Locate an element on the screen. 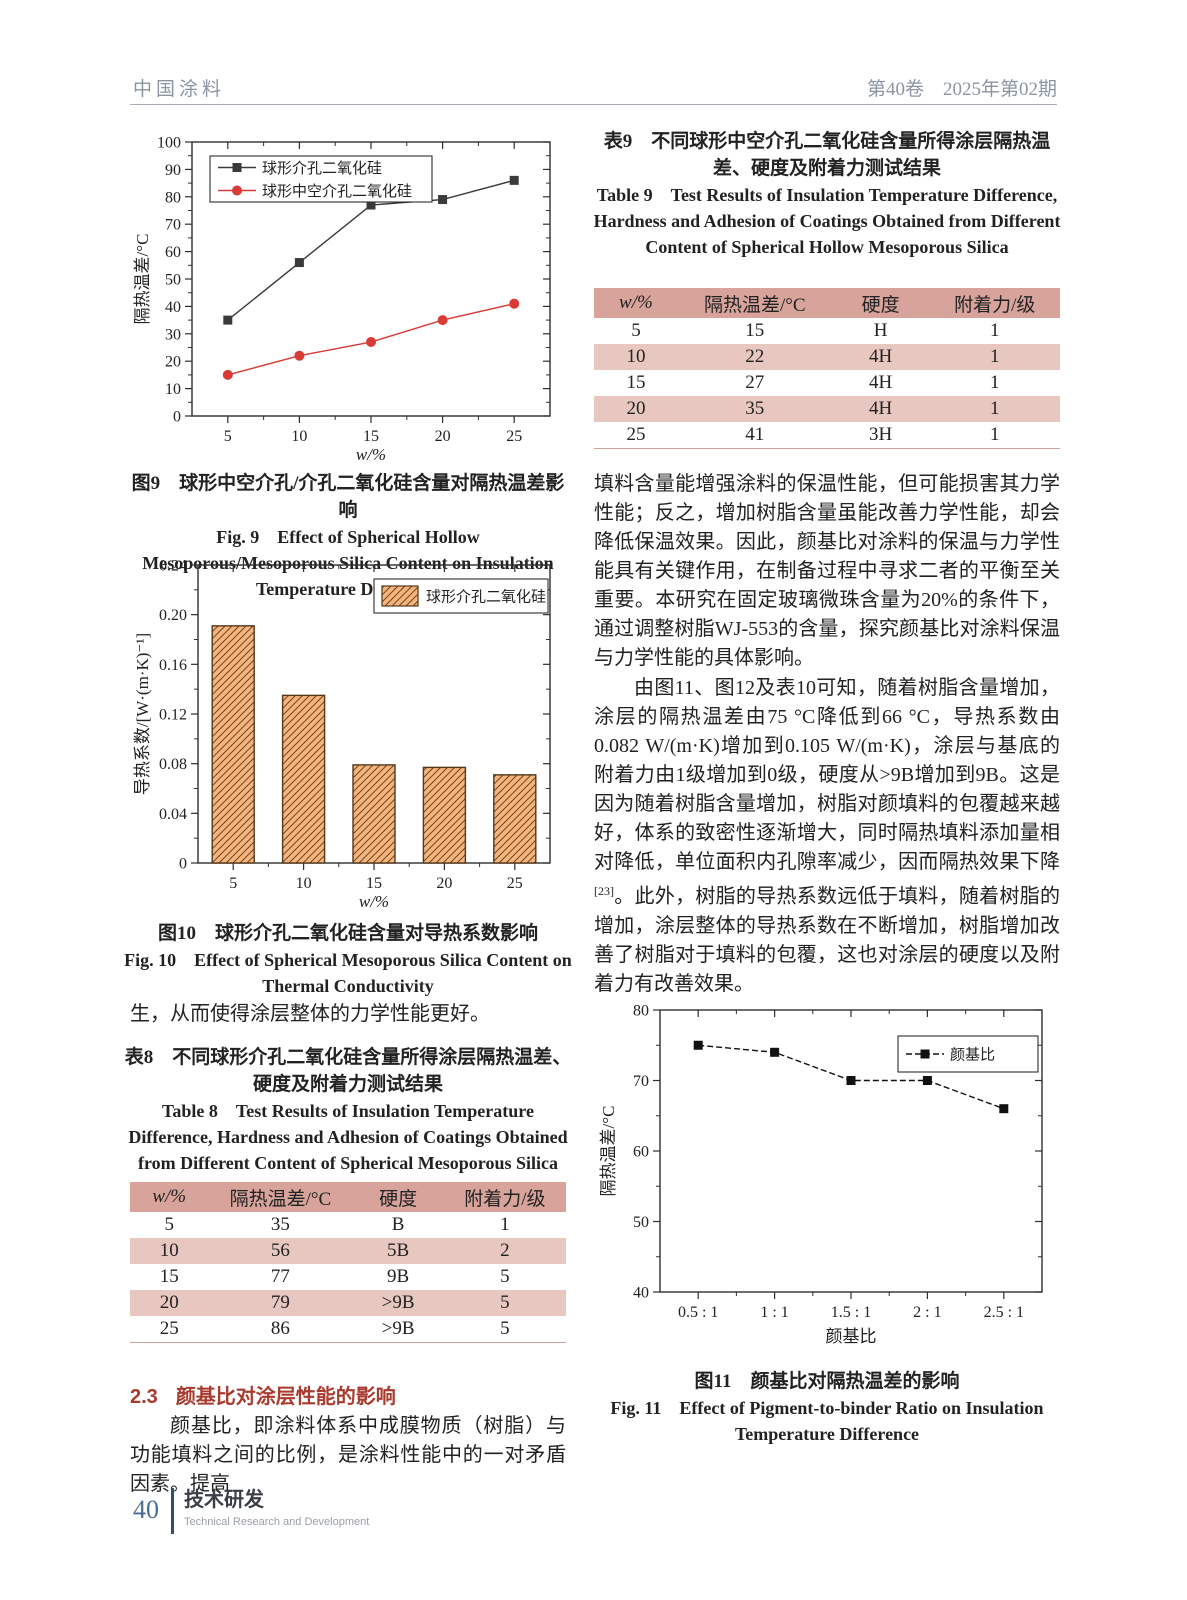 The width and height of the screenshot is (1187, 1600). table-row: 10 56 5B 2 is located at coordinates (348, 1251).